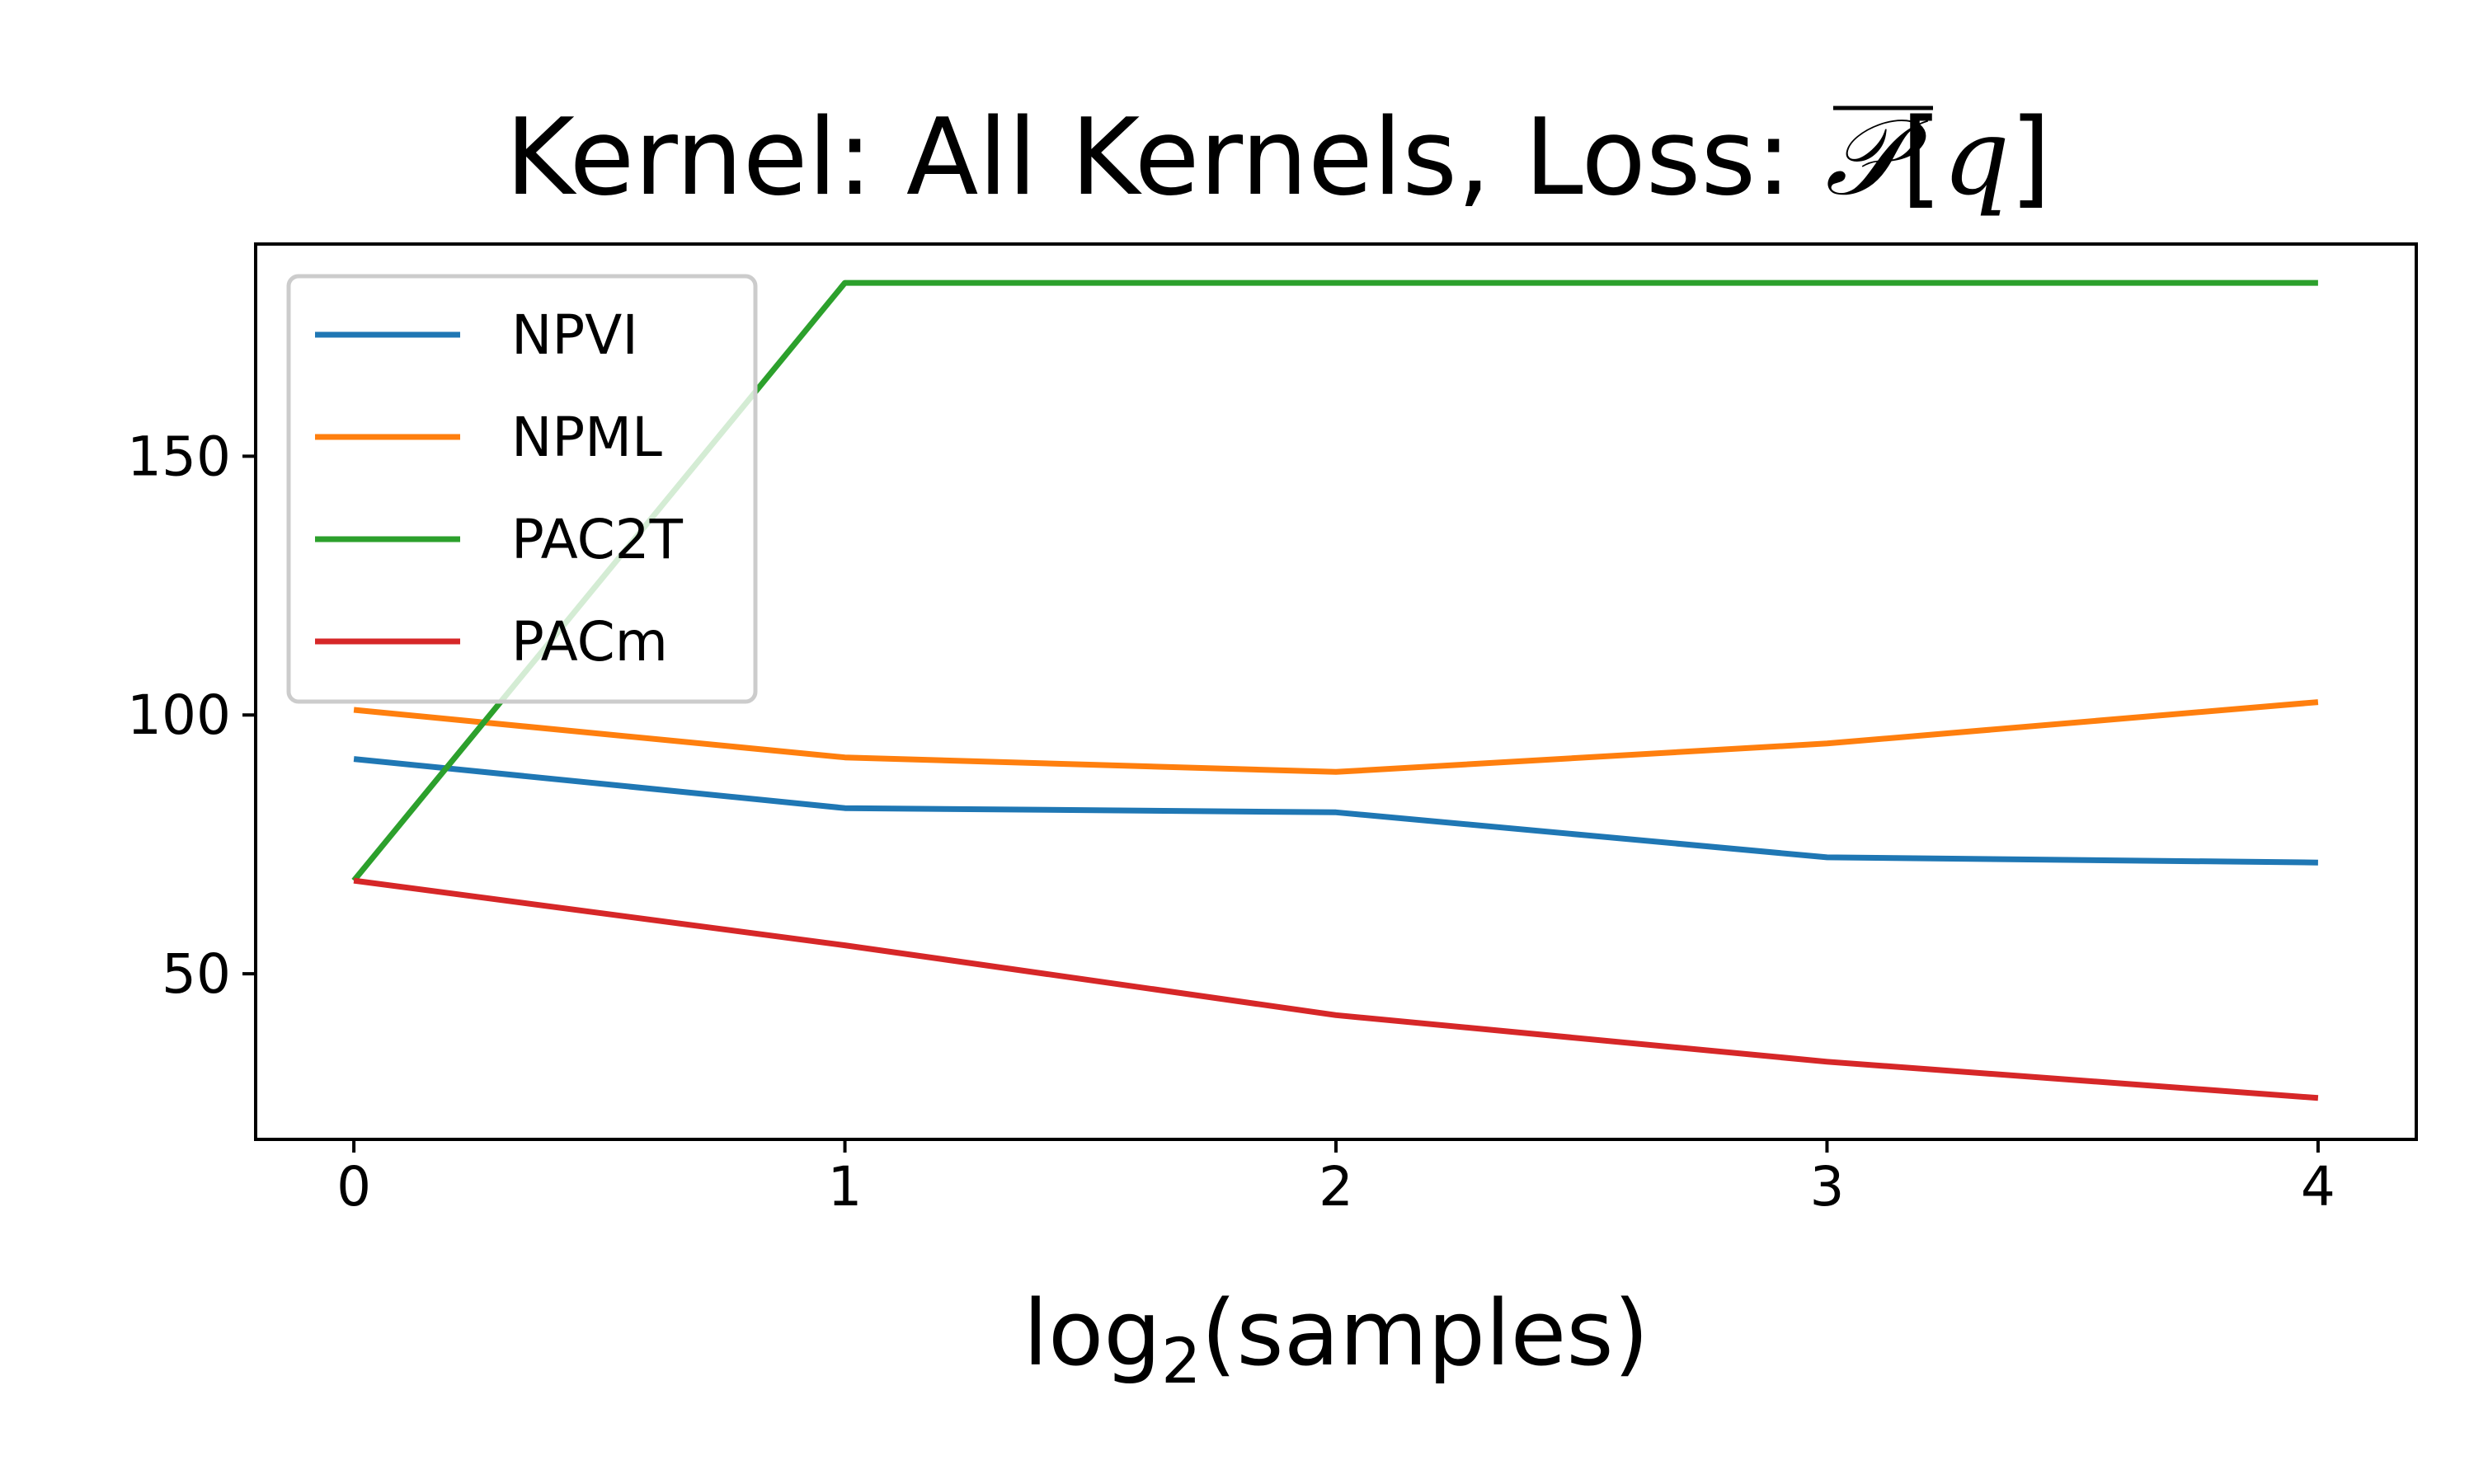 Image resolution: width=2474 pixels, height=1484 pixels. Describe the element at coordinates (597, 539) in the screenshot. I see `legend-label-pac2t: PAC2T` at that location.